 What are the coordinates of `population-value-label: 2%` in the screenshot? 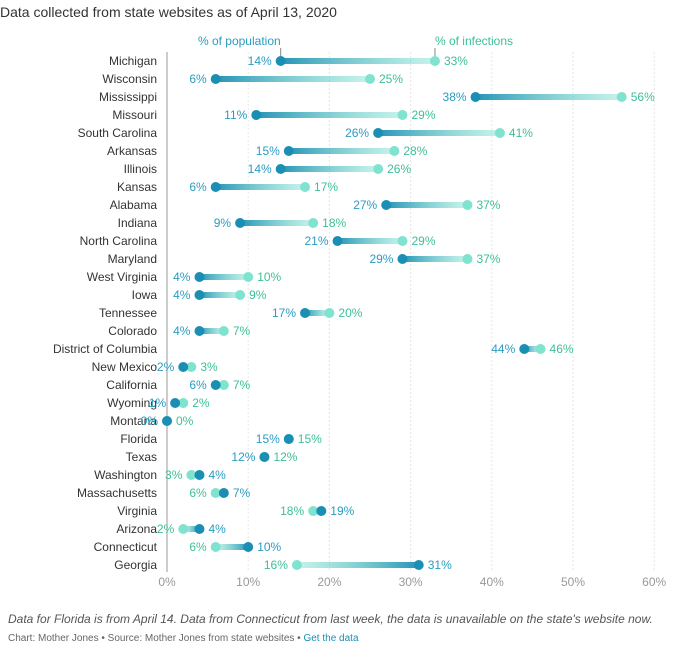 It's located at (166, 367).